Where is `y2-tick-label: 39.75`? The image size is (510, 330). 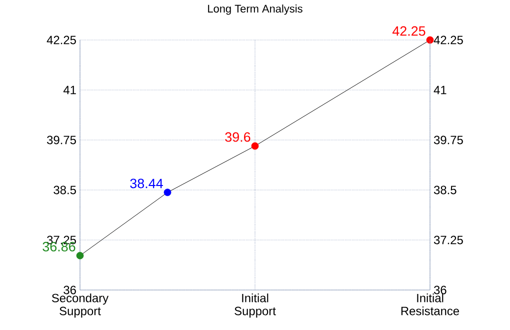
y2-tick-label: 39.75 is located at coordinates (448, 140).